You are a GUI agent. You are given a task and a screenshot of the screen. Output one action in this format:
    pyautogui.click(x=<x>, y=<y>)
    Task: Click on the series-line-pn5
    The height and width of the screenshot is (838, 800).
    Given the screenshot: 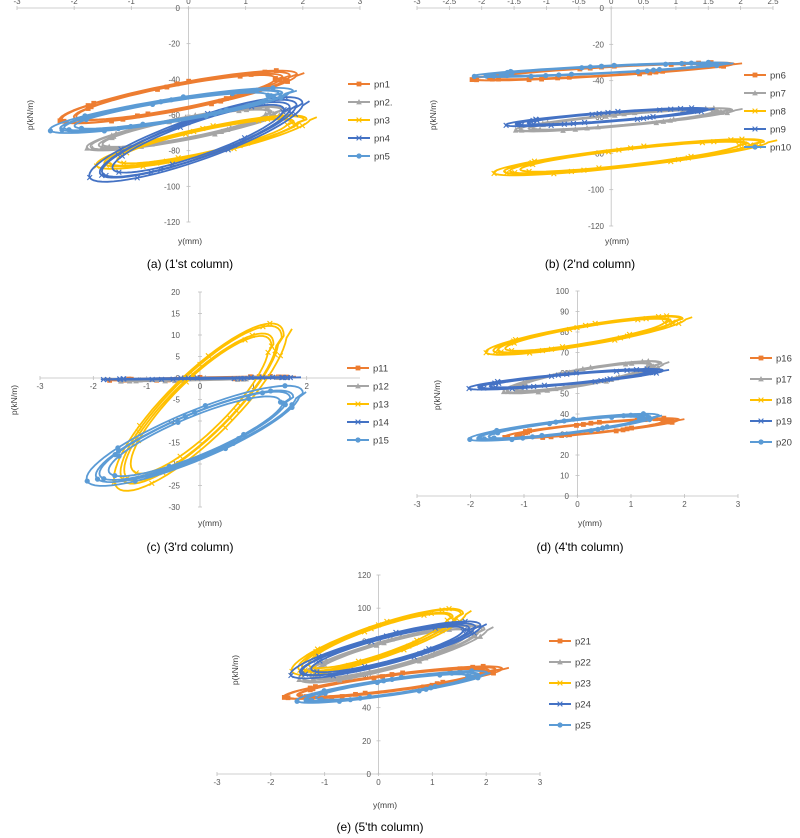 What is the action you would take?
    pyautogui.click(x=173, y=110)
    